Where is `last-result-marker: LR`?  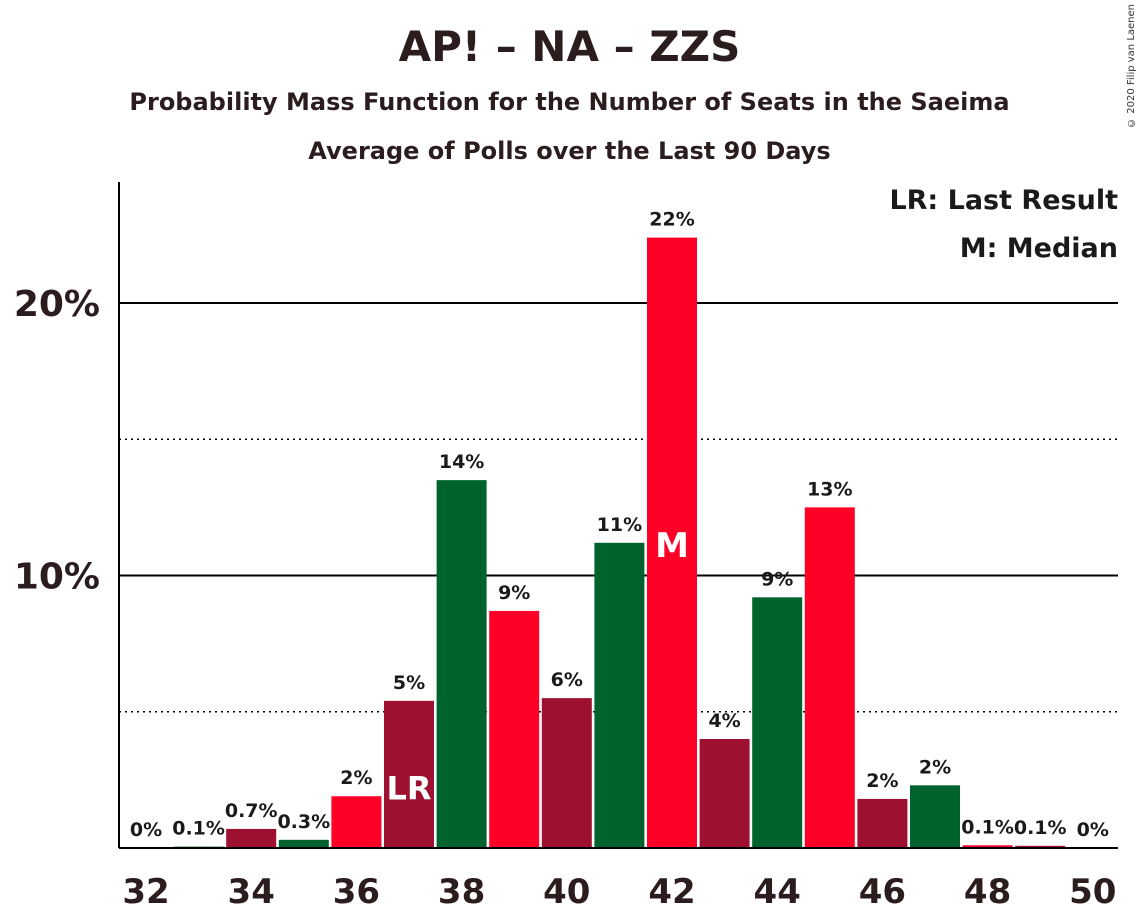 last-result-marker: LR is located at coordinates (408, 788).